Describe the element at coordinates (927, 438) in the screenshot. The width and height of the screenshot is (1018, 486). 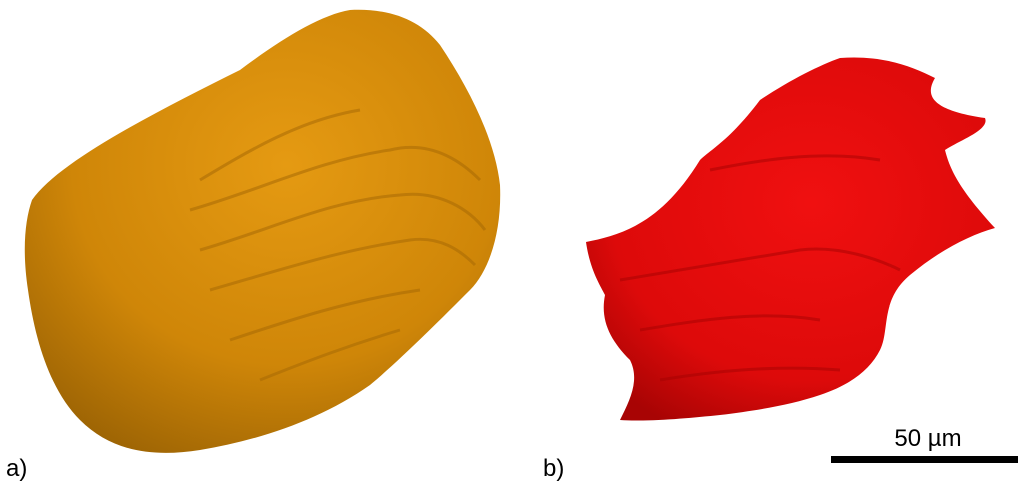
I see `scale-bar-label: 50 µm` at that location.